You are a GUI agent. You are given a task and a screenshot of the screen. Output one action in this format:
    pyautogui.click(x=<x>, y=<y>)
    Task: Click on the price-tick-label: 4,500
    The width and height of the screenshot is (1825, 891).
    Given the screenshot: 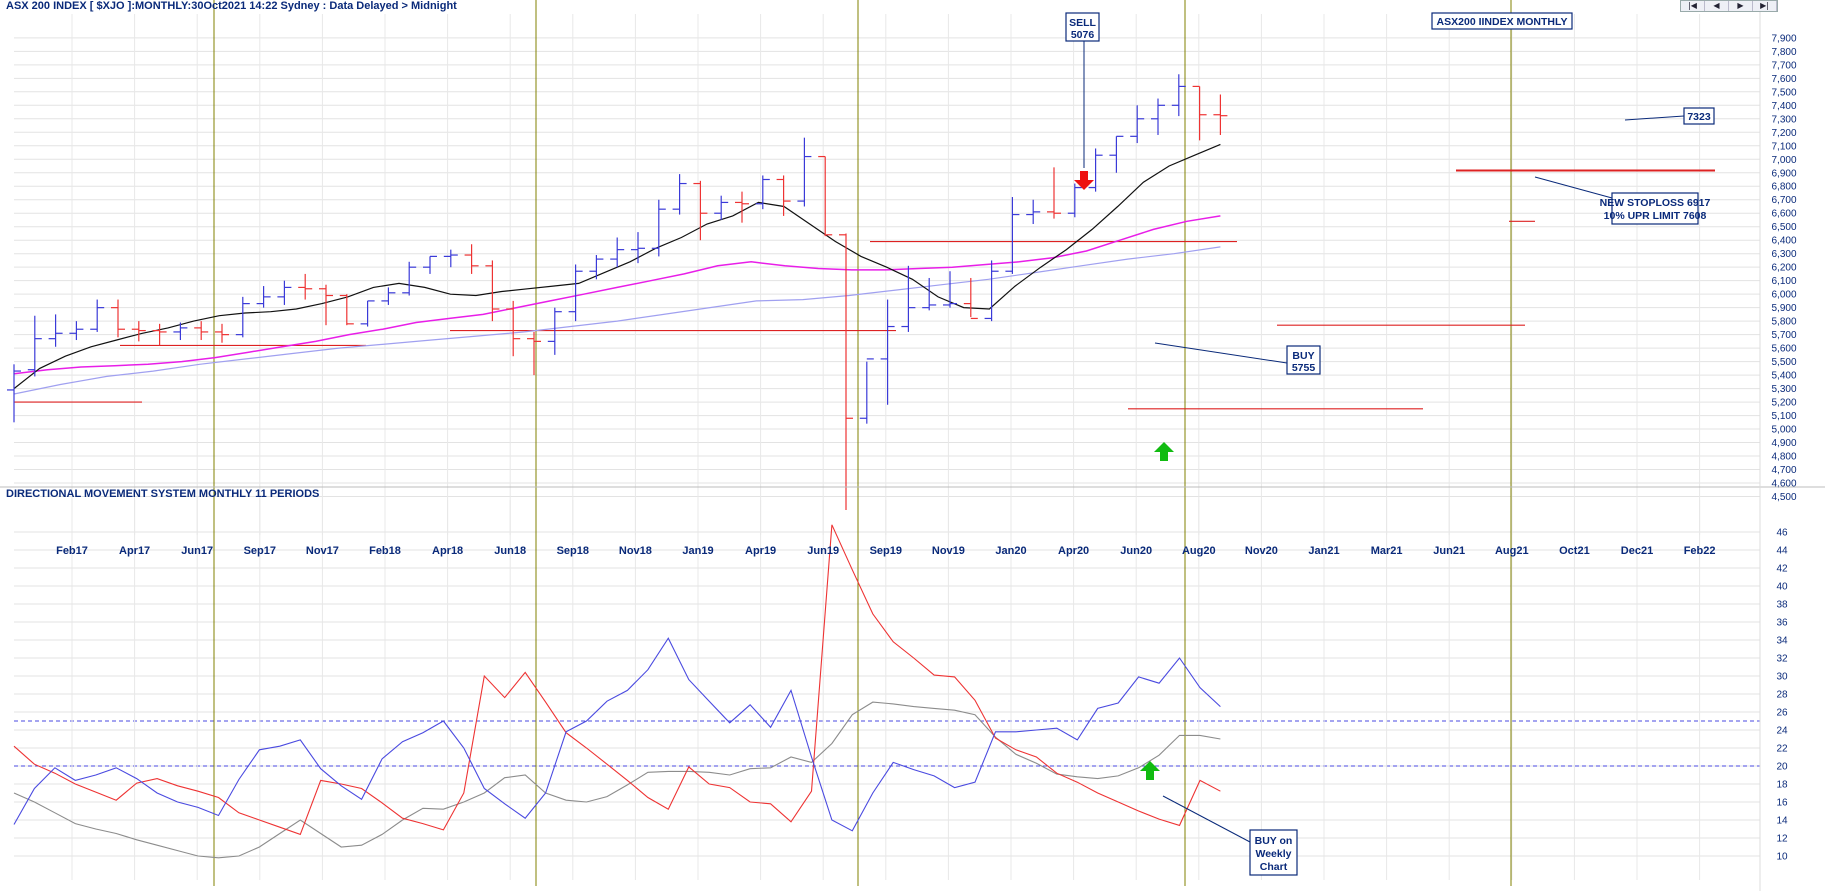 What is the action you would take?
    pyautogui.click(x=1783, y=497)
    